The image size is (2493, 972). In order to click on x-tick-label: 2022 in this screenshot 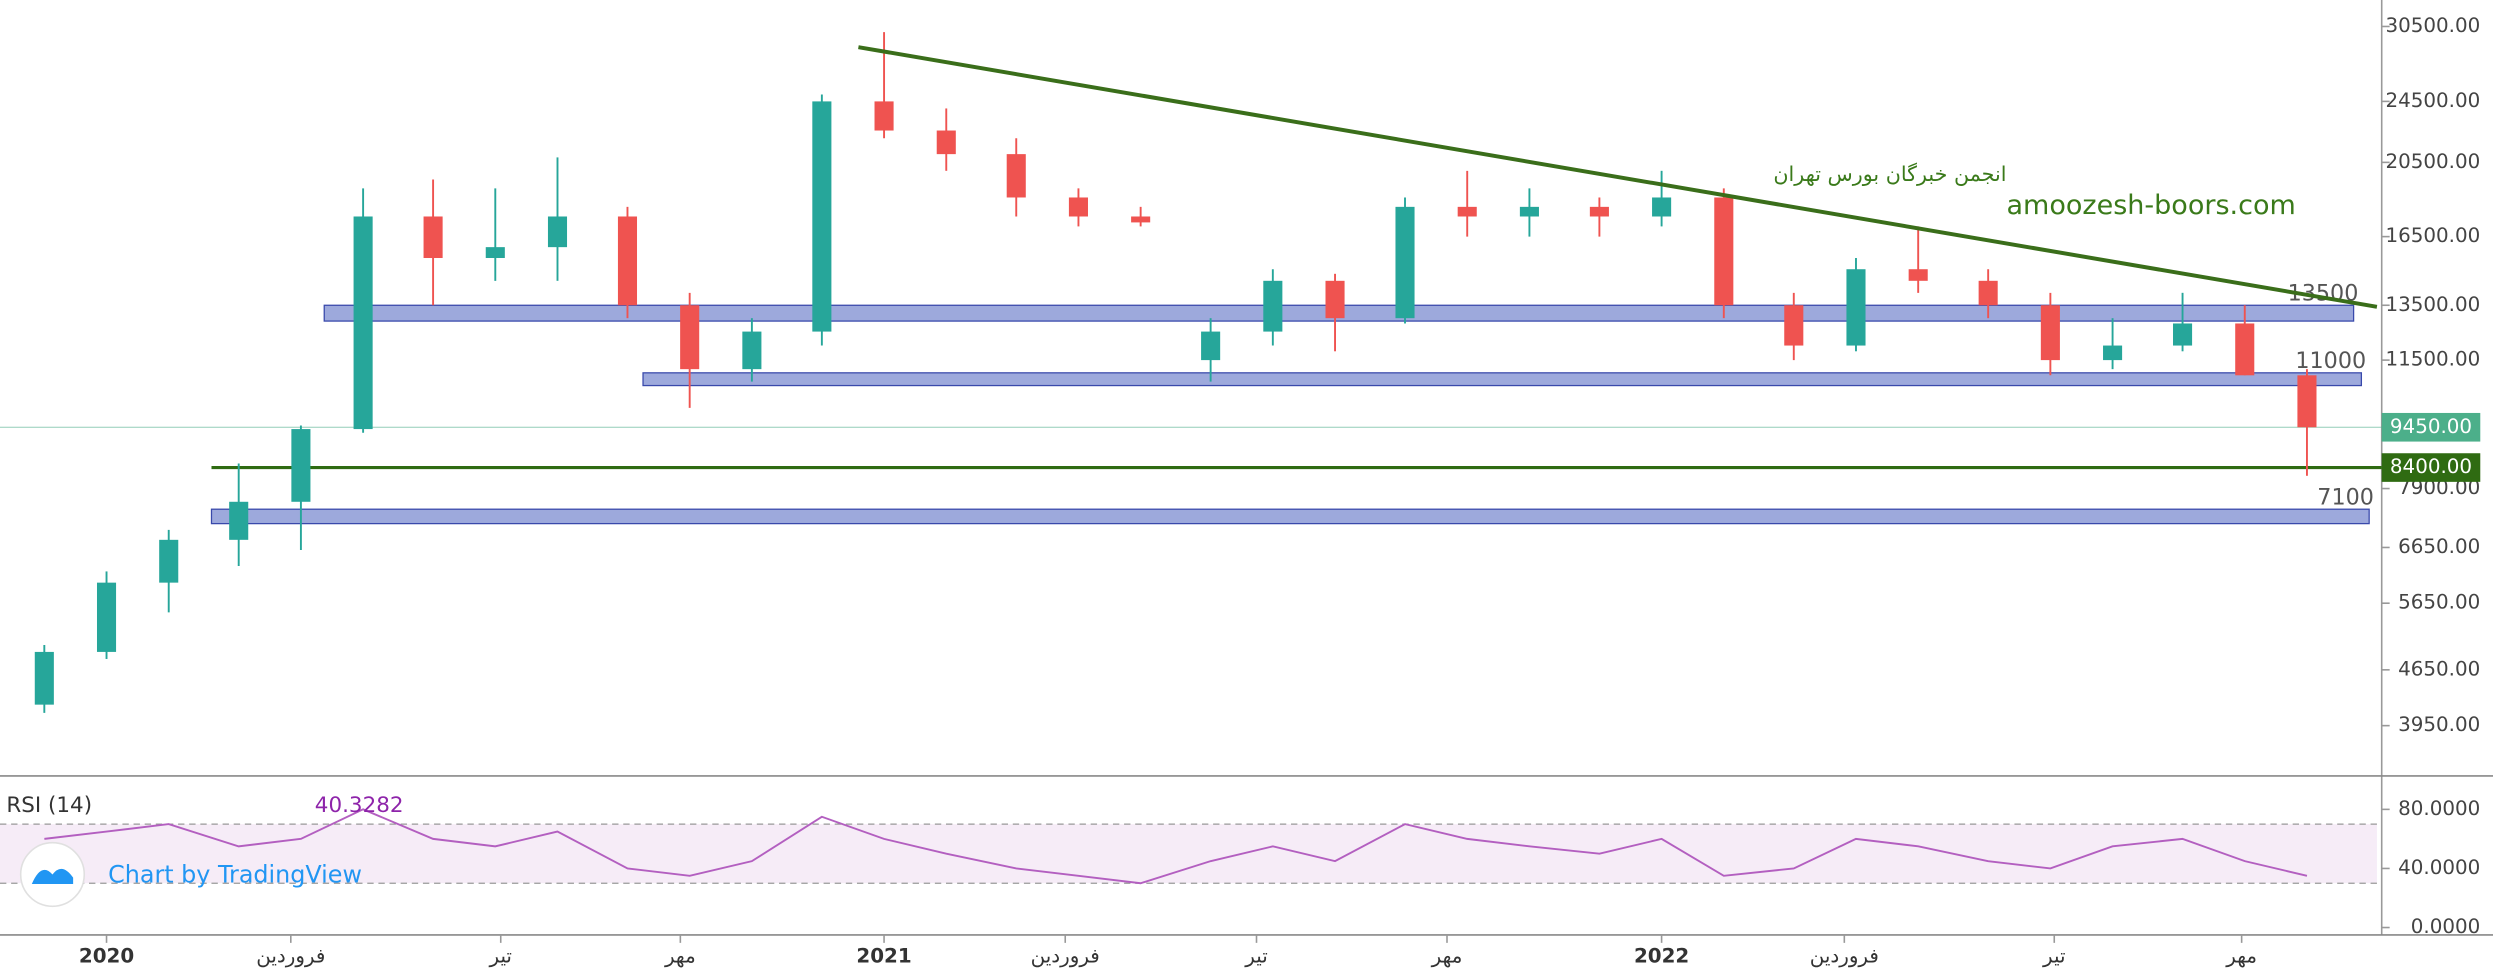, I will do `click(1661, 956)`.